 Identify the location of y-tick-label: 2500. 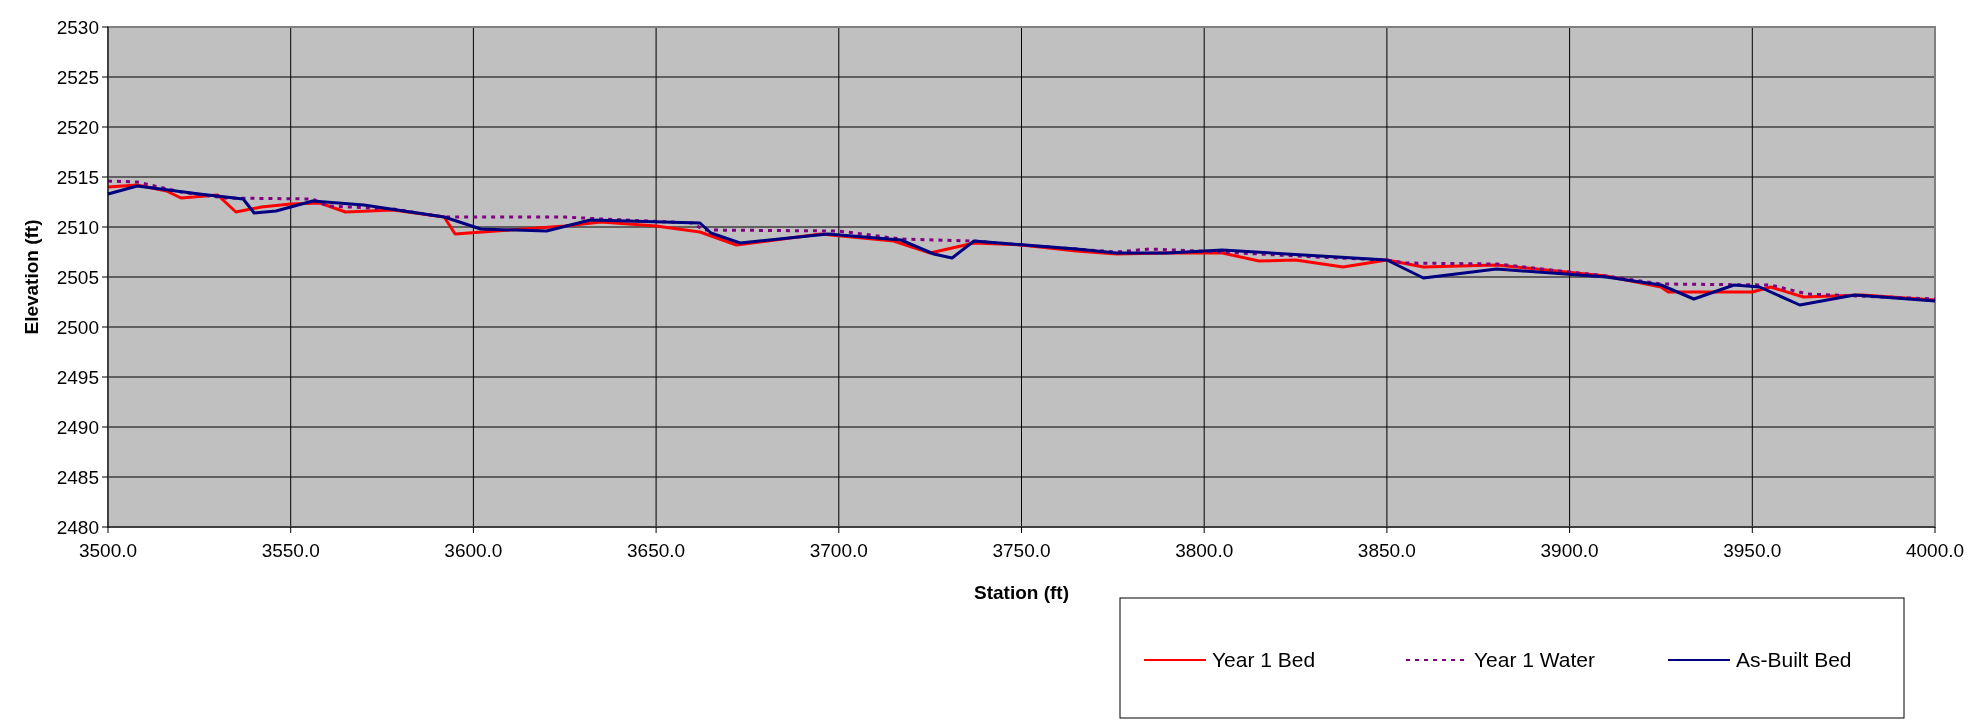
(77, 327).